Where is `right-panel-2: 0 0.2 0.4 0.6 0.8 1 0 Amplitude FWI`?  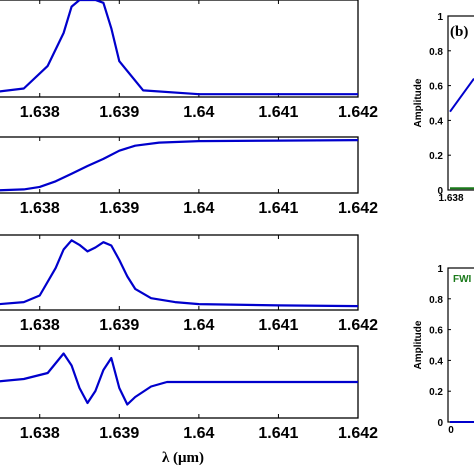 right-panel-2: 0 0.2 0.4 0.6 0.8 1 0 Amplitude FWI is located at coordinates (443, 350).